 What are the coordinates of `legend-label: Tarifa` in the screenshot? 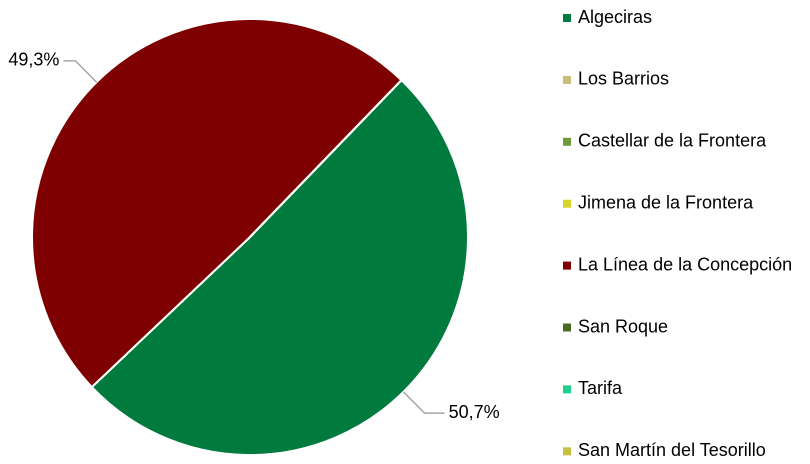 It's located at (600, 388).